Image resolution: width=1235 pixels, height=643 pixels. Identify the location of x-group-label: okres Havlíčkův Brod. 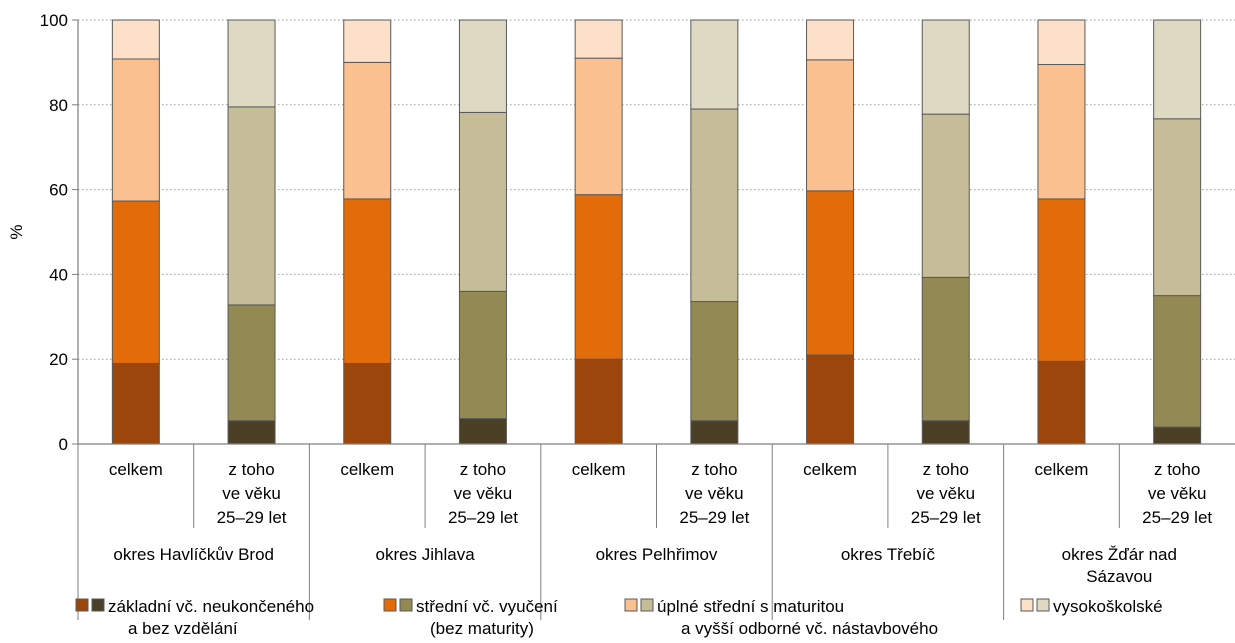
(193, 554).